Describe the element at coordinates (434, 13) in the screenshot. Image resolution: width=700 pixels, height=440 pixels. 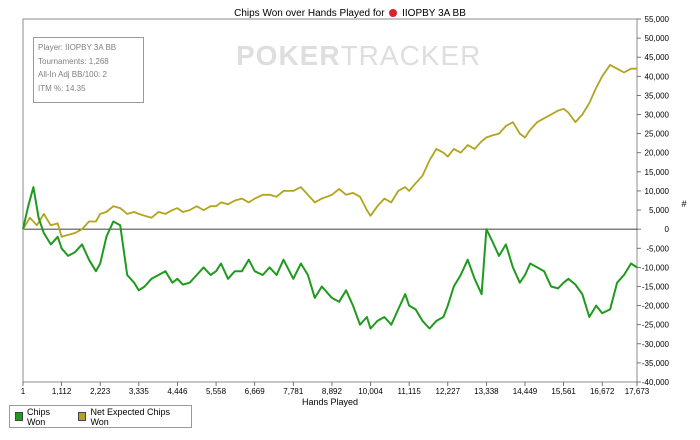
I see `chart-title-player: IIOPBY 3A BB` at that location.